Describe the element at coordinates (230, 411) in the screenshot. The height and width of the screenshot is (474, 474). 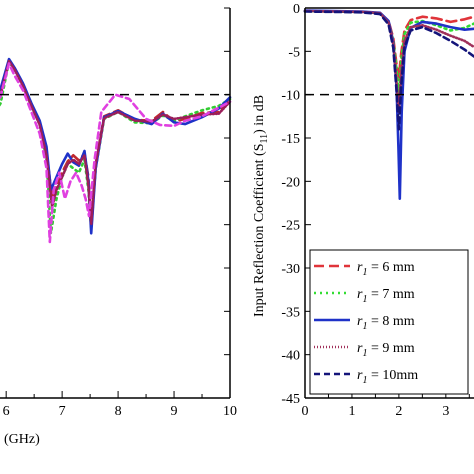
I see `left-x-tick-label: 10` at that location.